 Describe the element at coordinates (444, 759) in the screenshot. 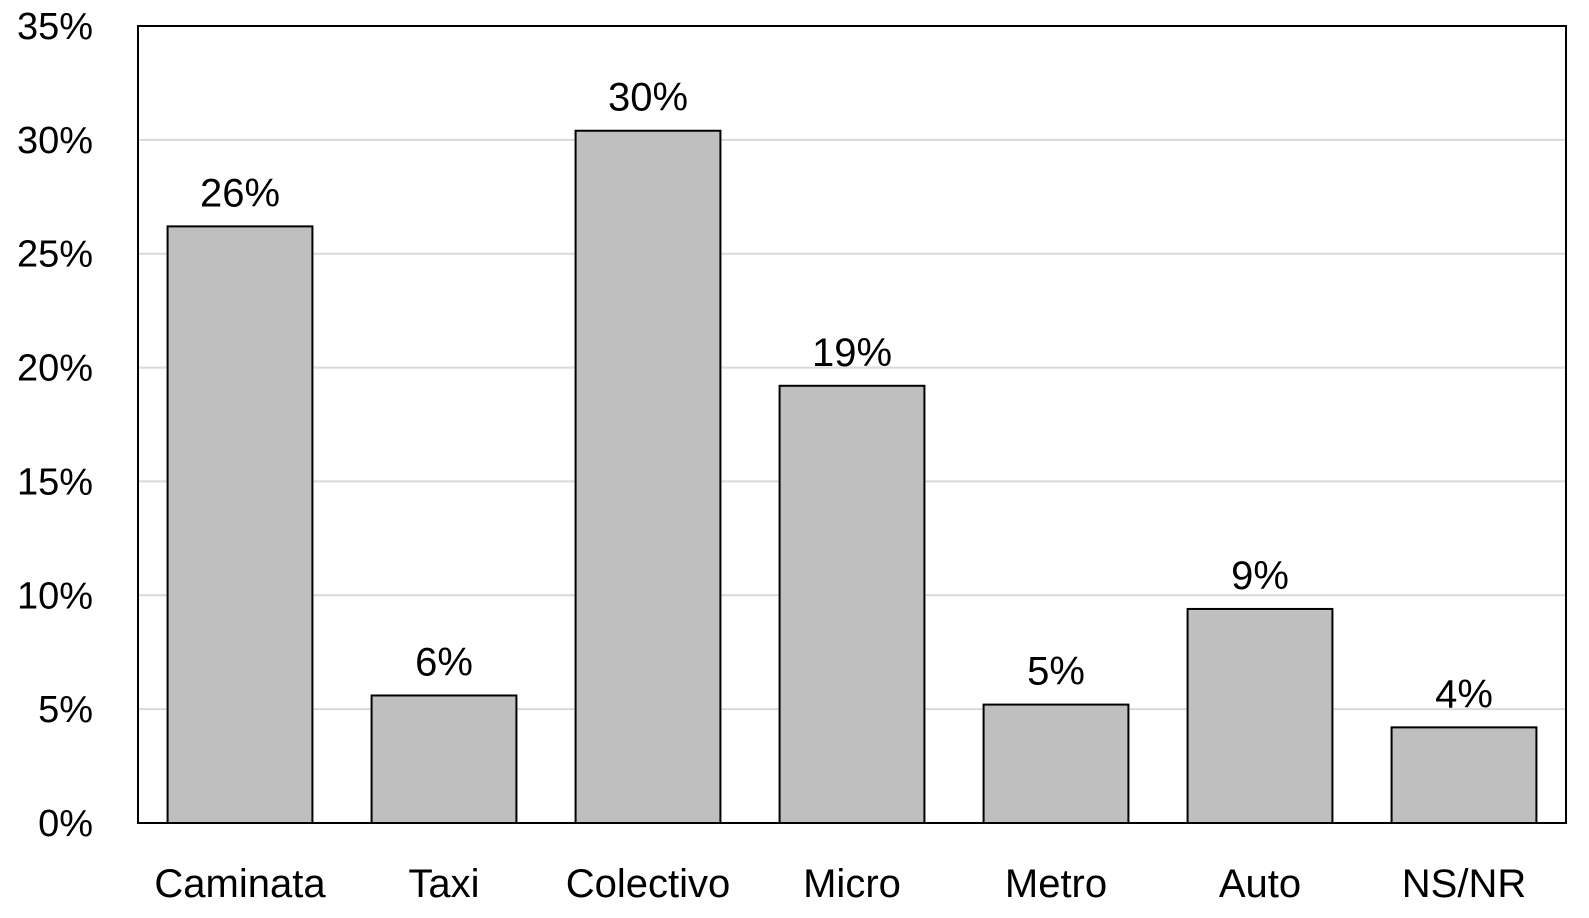

I see `bar-taxi` at that location.